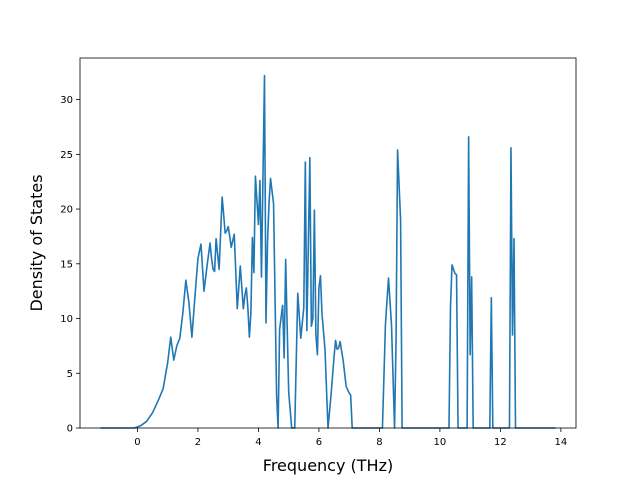 This screenshot has height=480, width=640. Describe the element at coordinates (379, 442) in the screenshot. I see `x-tick-label: 8` at that location.